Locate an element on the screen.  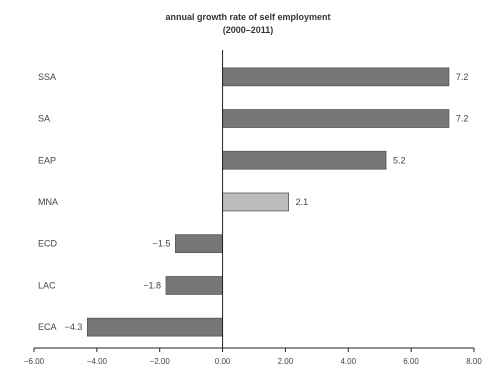
category-label-eca: ECA is located at coordinates (47, 327).